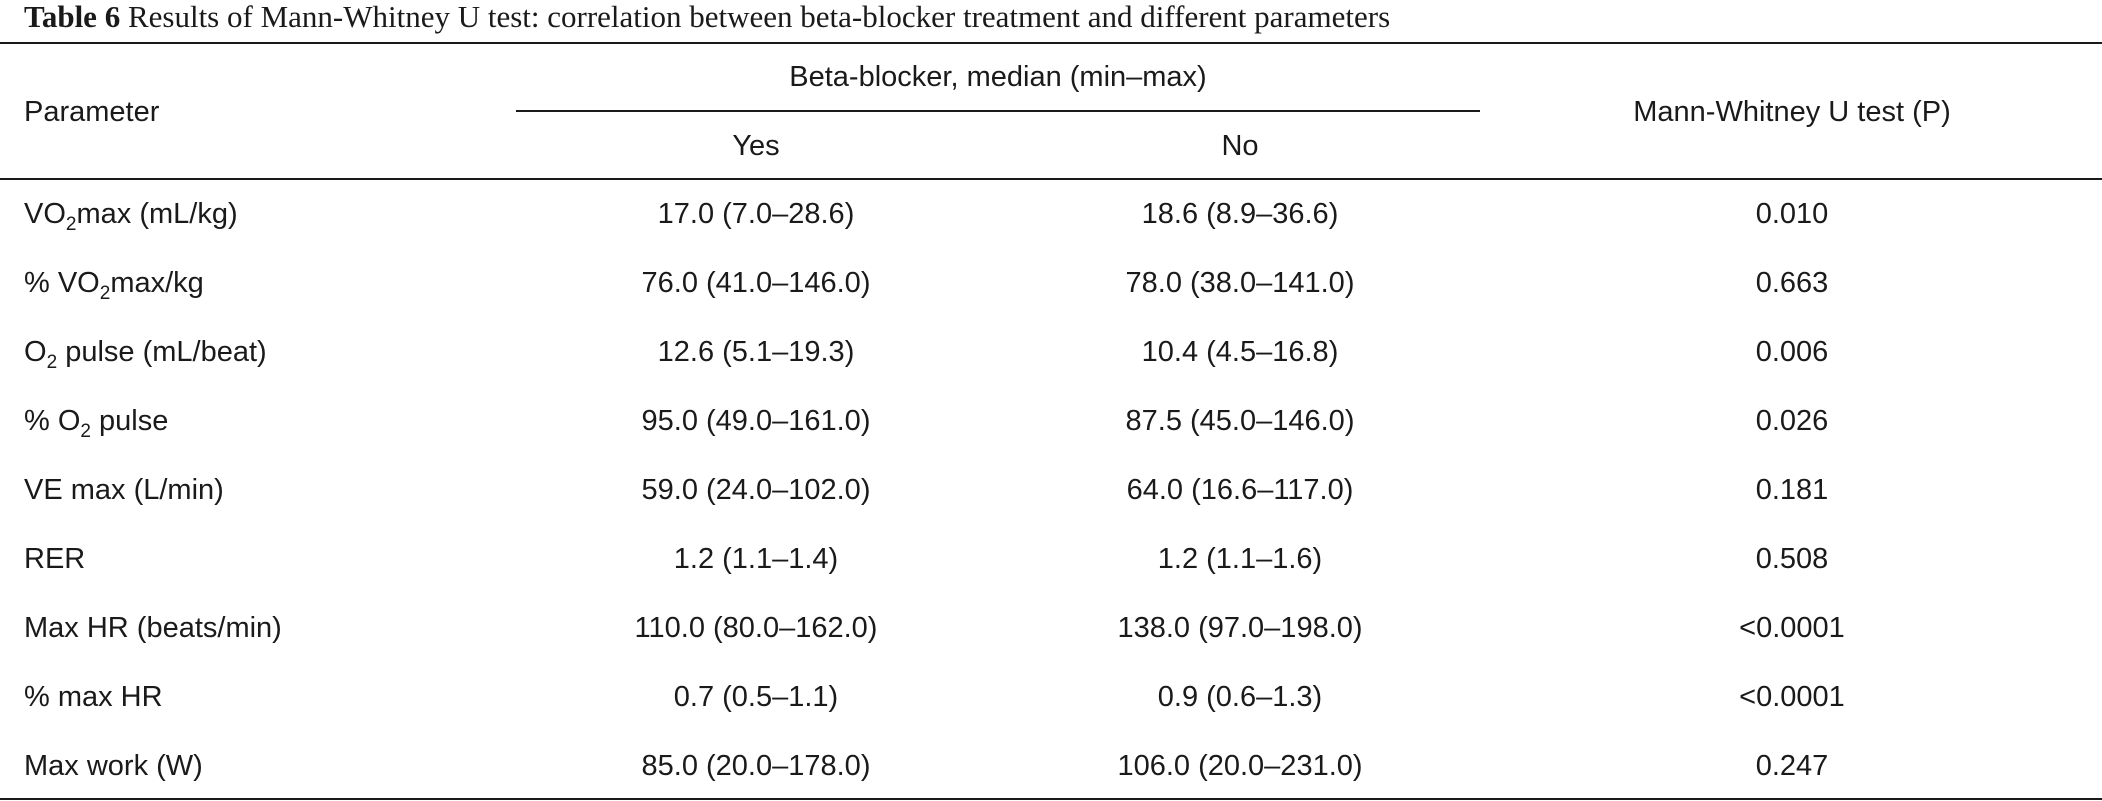  I want to click on header-parameter: Parameter, so click(92, 112).